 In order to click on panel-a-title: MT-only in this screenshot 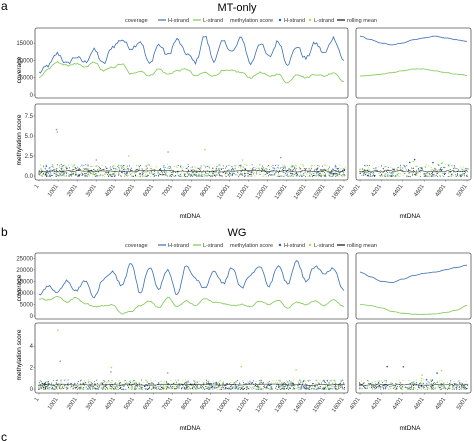, I will do `click(237, 8)`.